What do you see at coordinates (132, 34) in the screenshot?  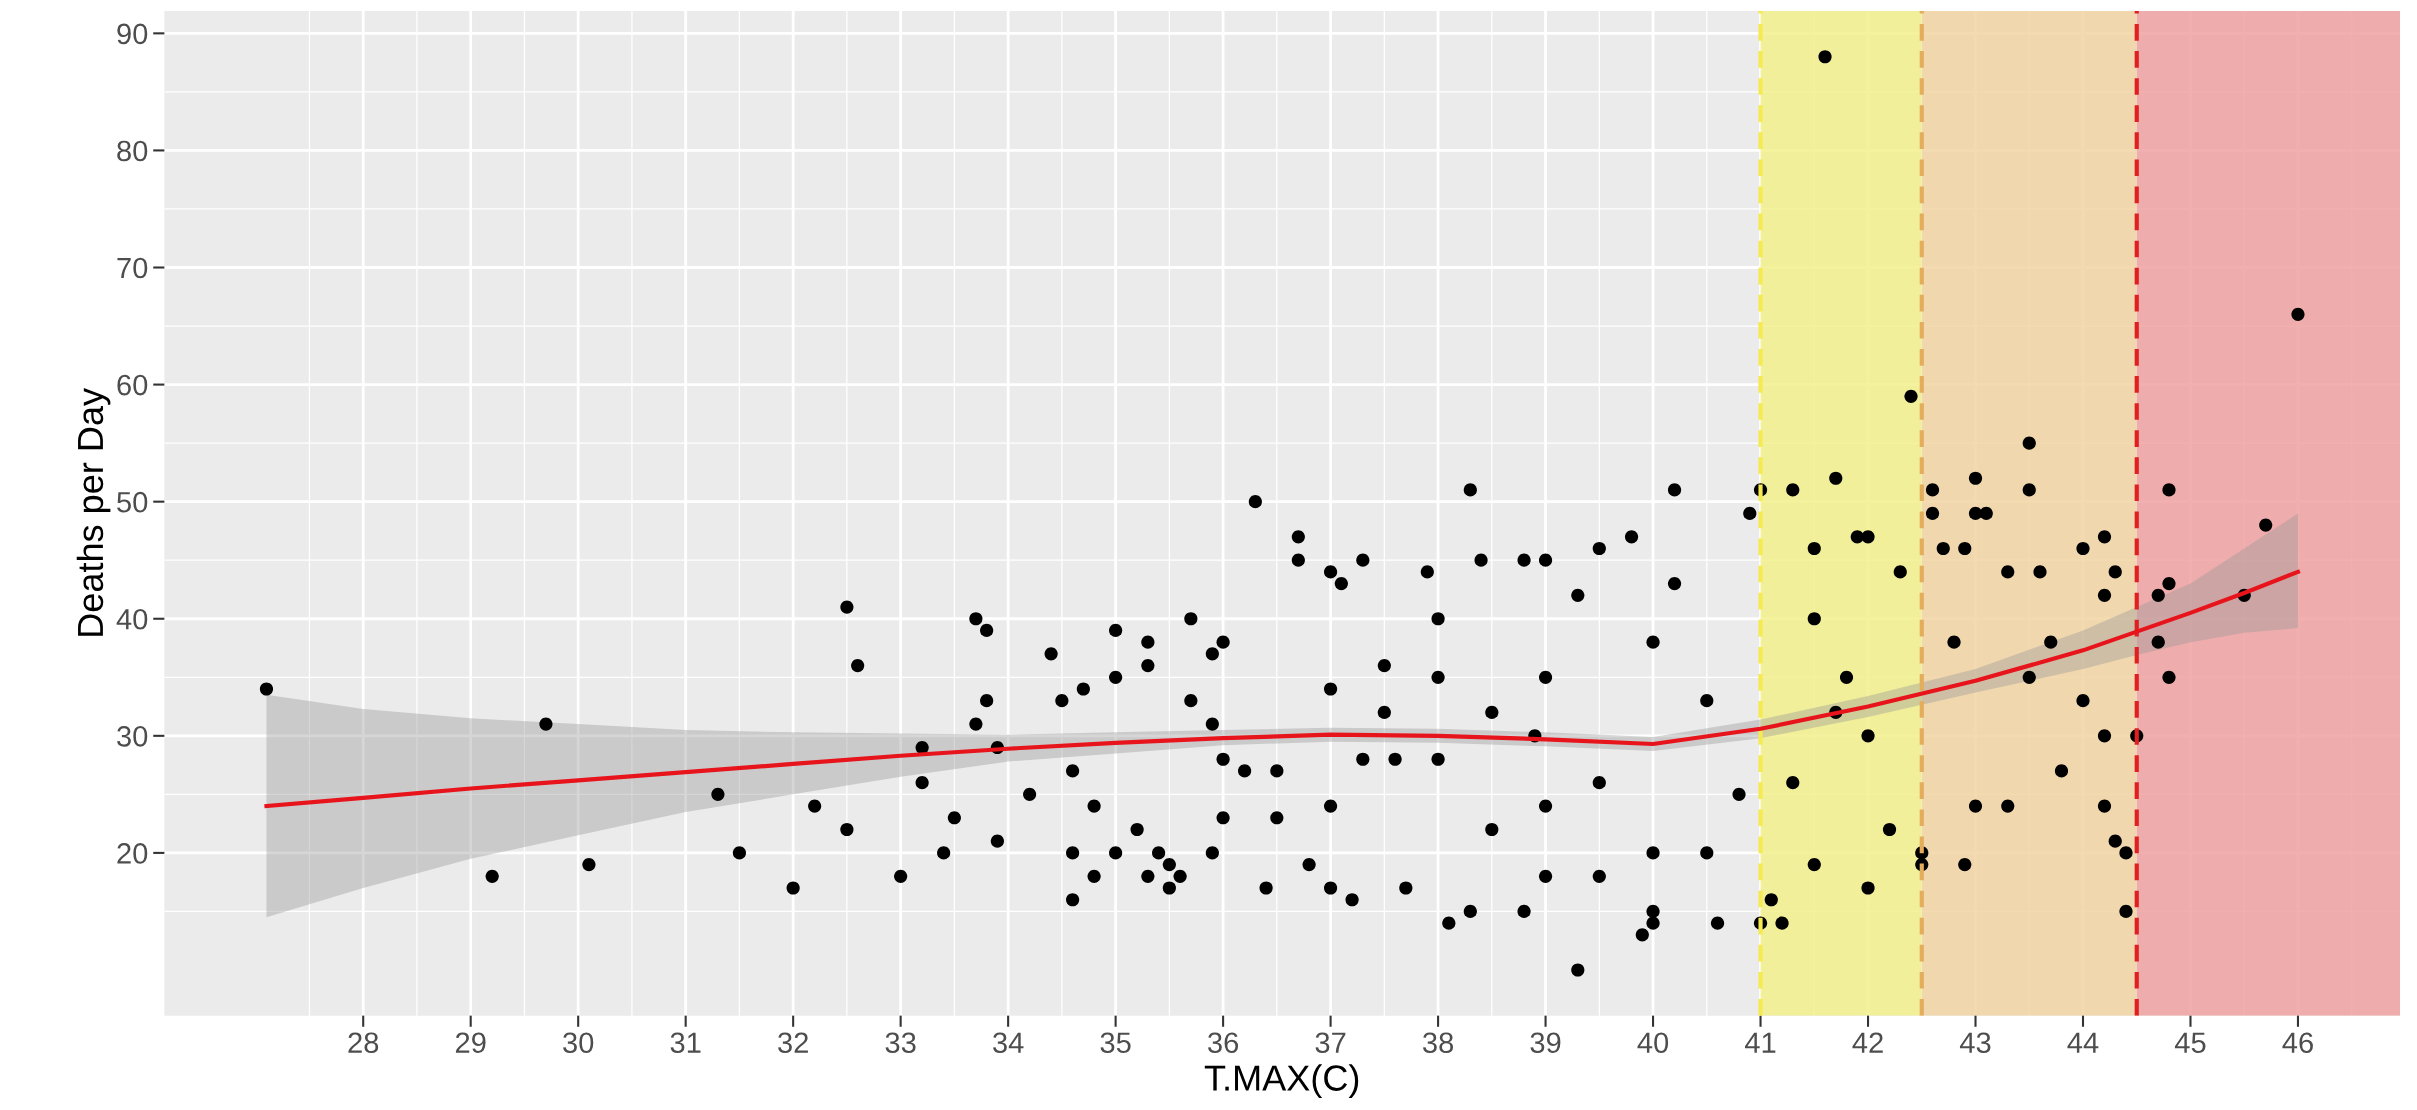 I see `y-tick-label: 90` at bounding box center [132, 34].